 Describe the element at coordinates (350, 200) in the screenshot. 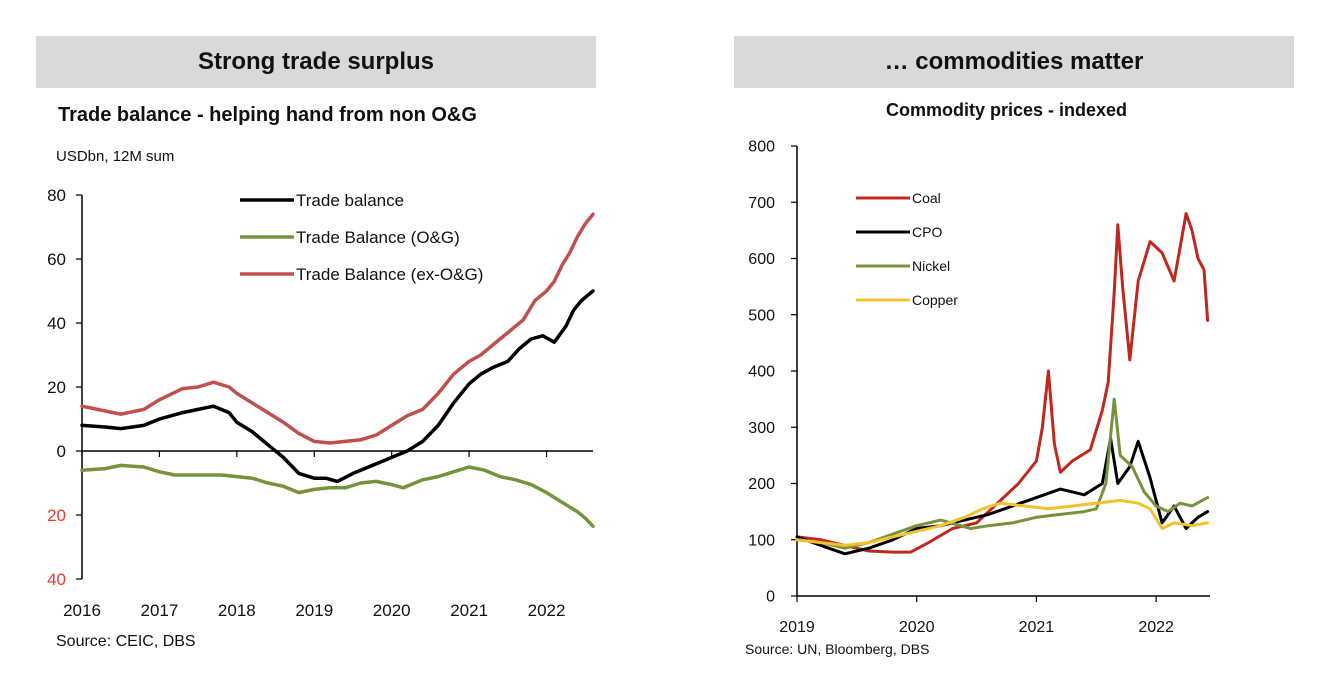

I see `legend-label-trade-balance: Trade balance` at that location.